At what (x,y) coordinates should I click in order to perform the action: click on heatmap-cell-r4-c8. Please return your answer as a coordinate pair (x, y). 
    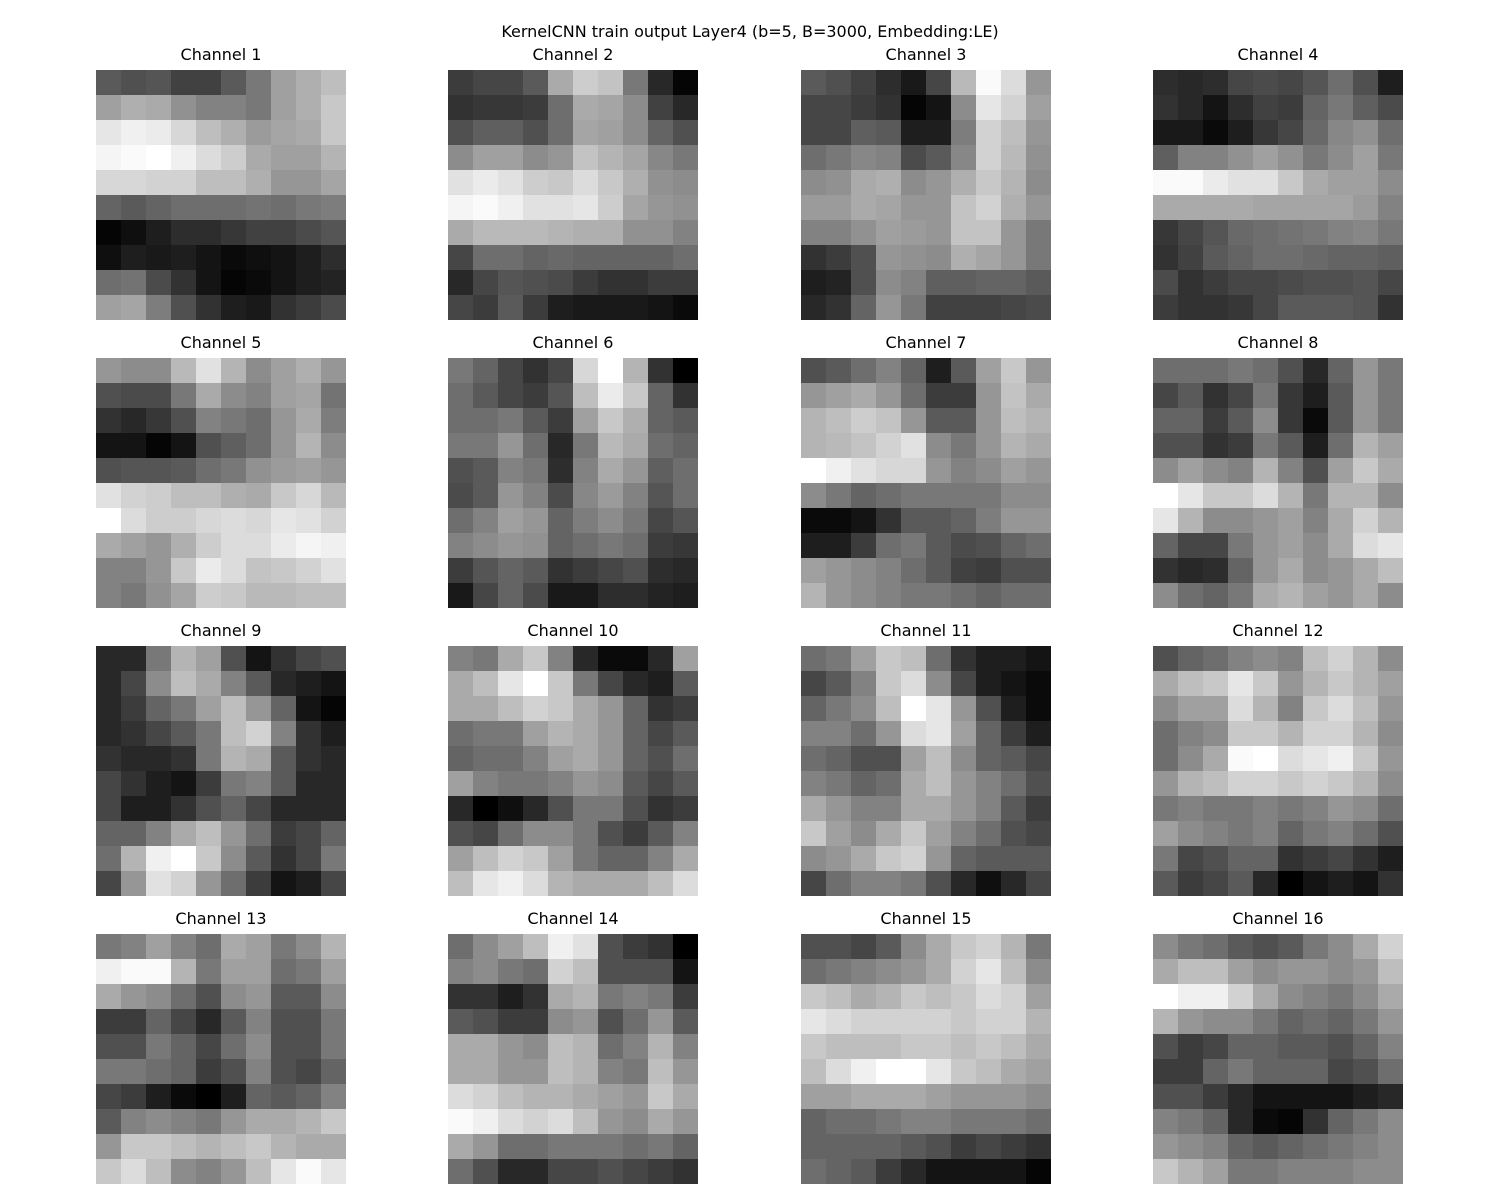
    Looking at the image, I should click on (1014, 759).